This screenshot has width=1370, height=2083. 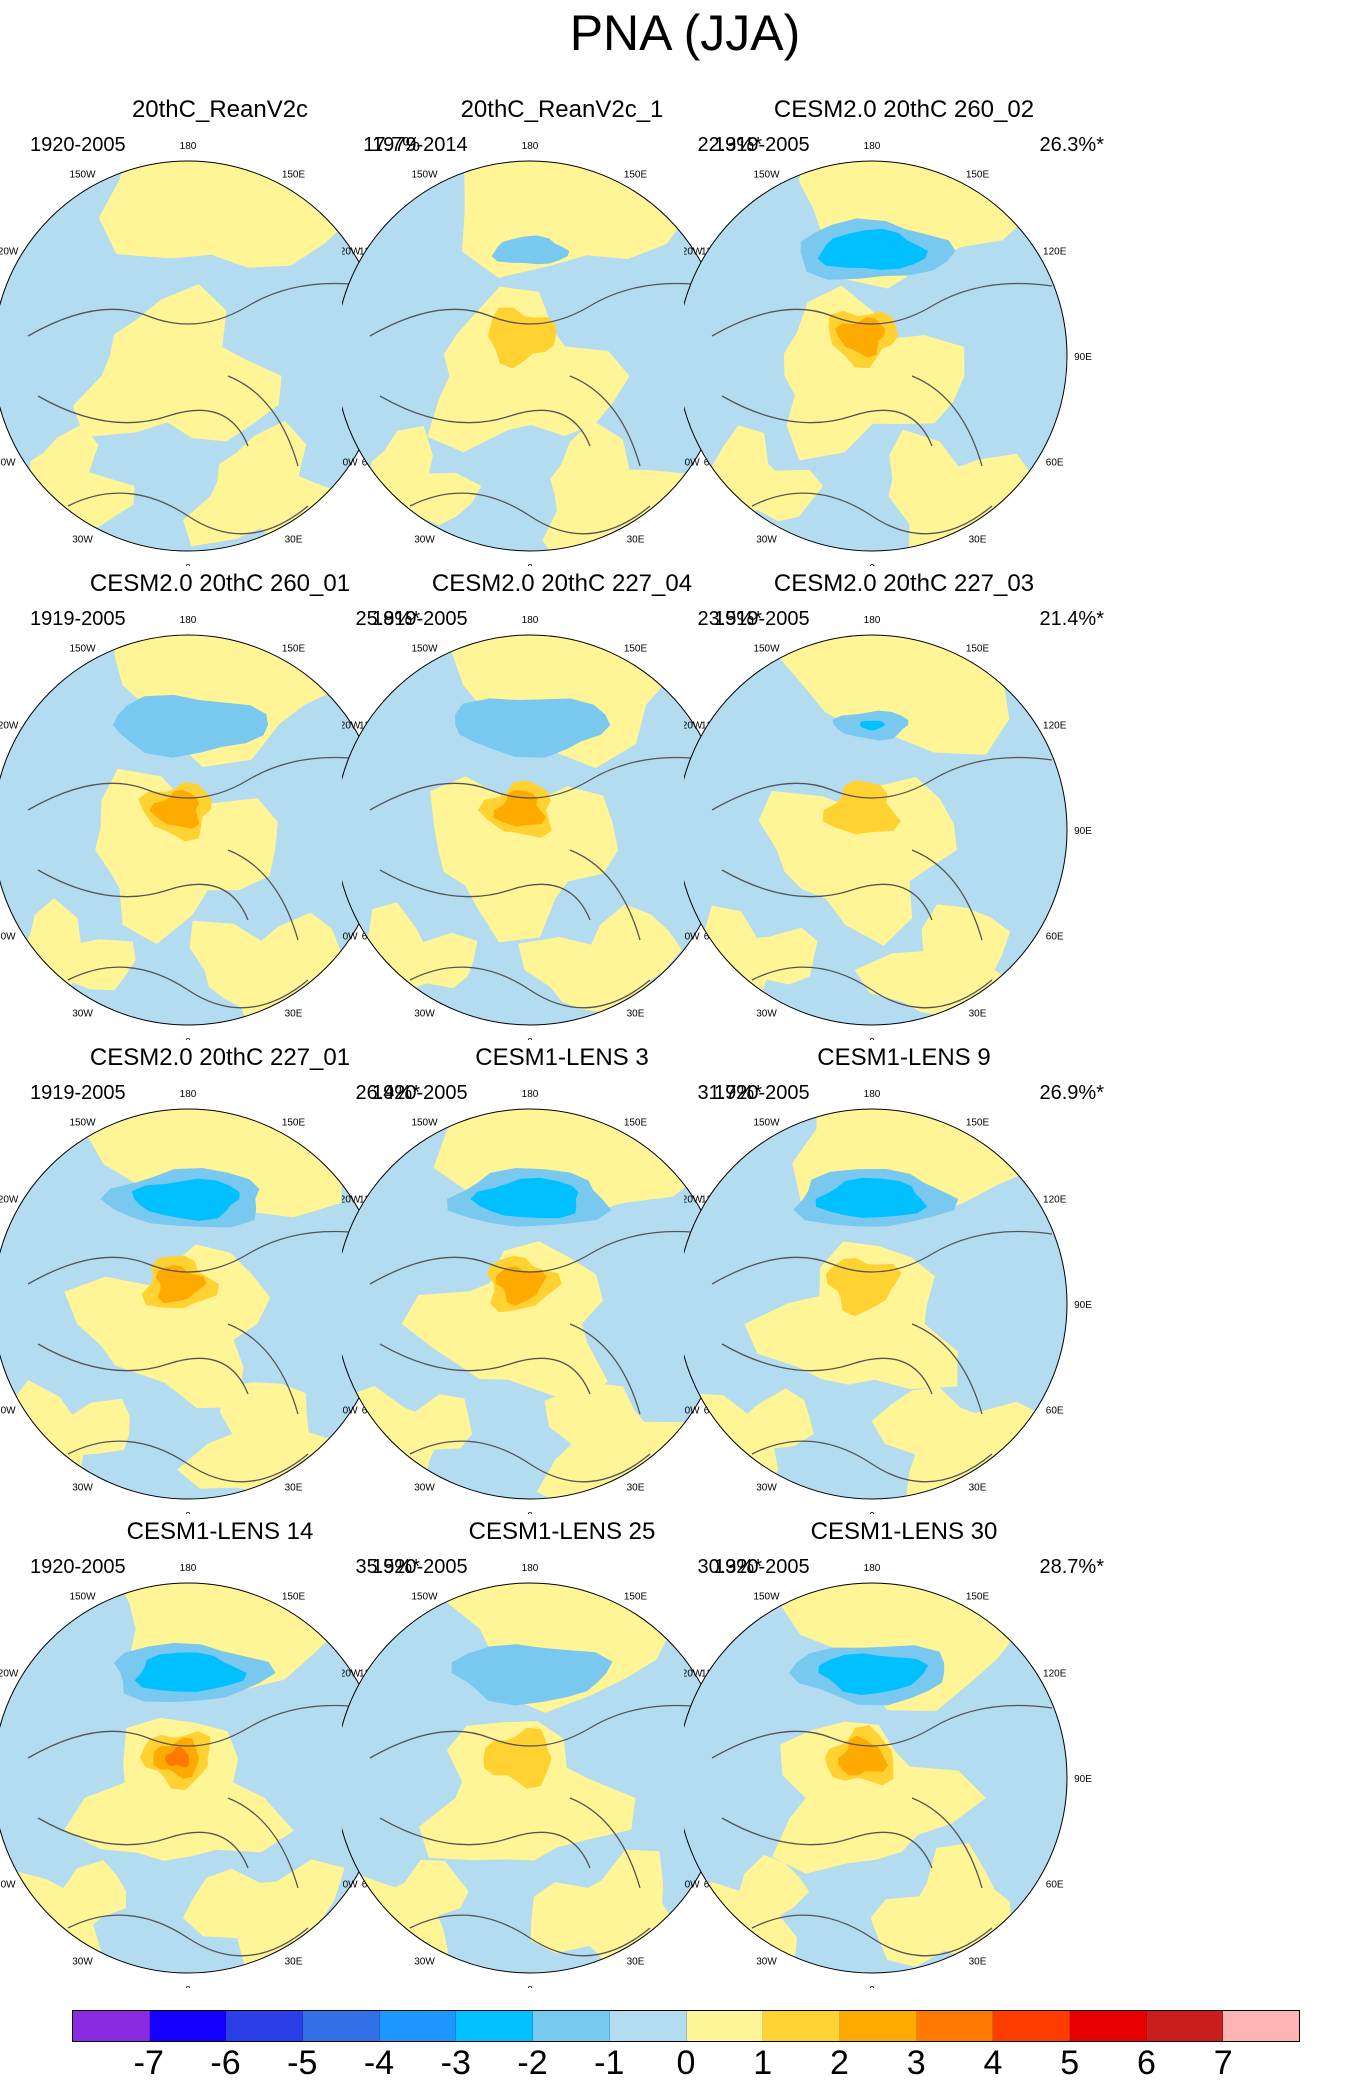 I want to click on colorbar-tick-label: -5, so click(x=302, y=2063).